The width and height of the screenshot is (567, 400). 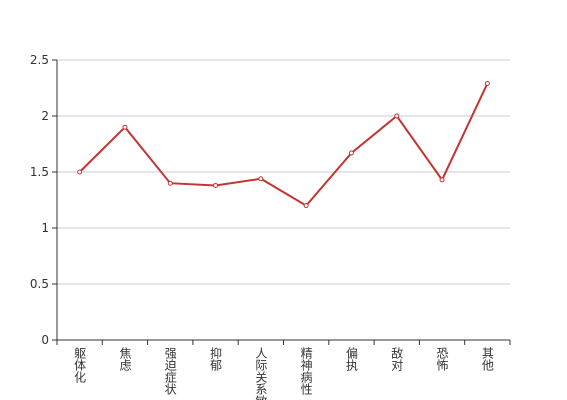 I want to click on x-tick-label: 恐怖, so click(x=442, y=359).